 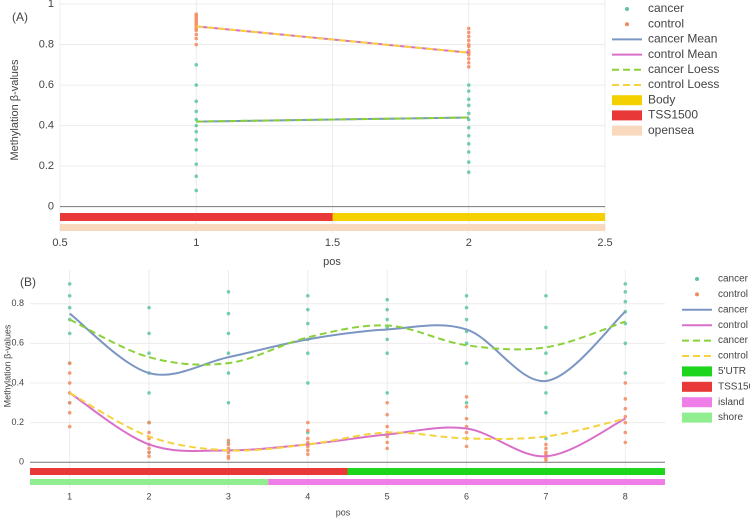 I want to click on x-tick-label: 6, so click(x=466, y=496).